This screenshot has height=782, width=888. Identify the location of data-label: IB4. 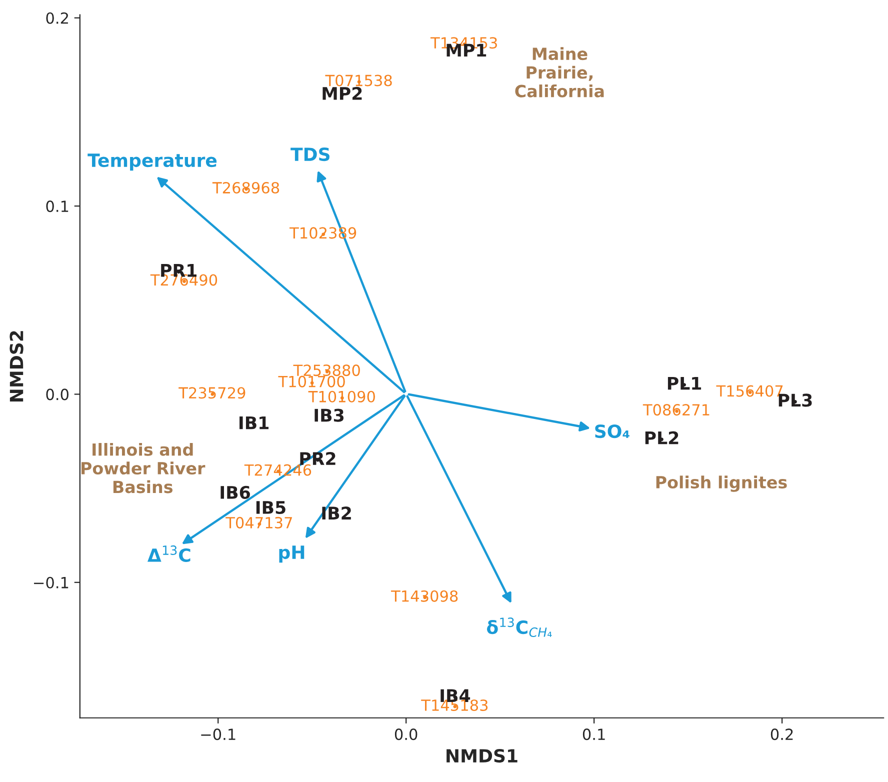
(455, 695).